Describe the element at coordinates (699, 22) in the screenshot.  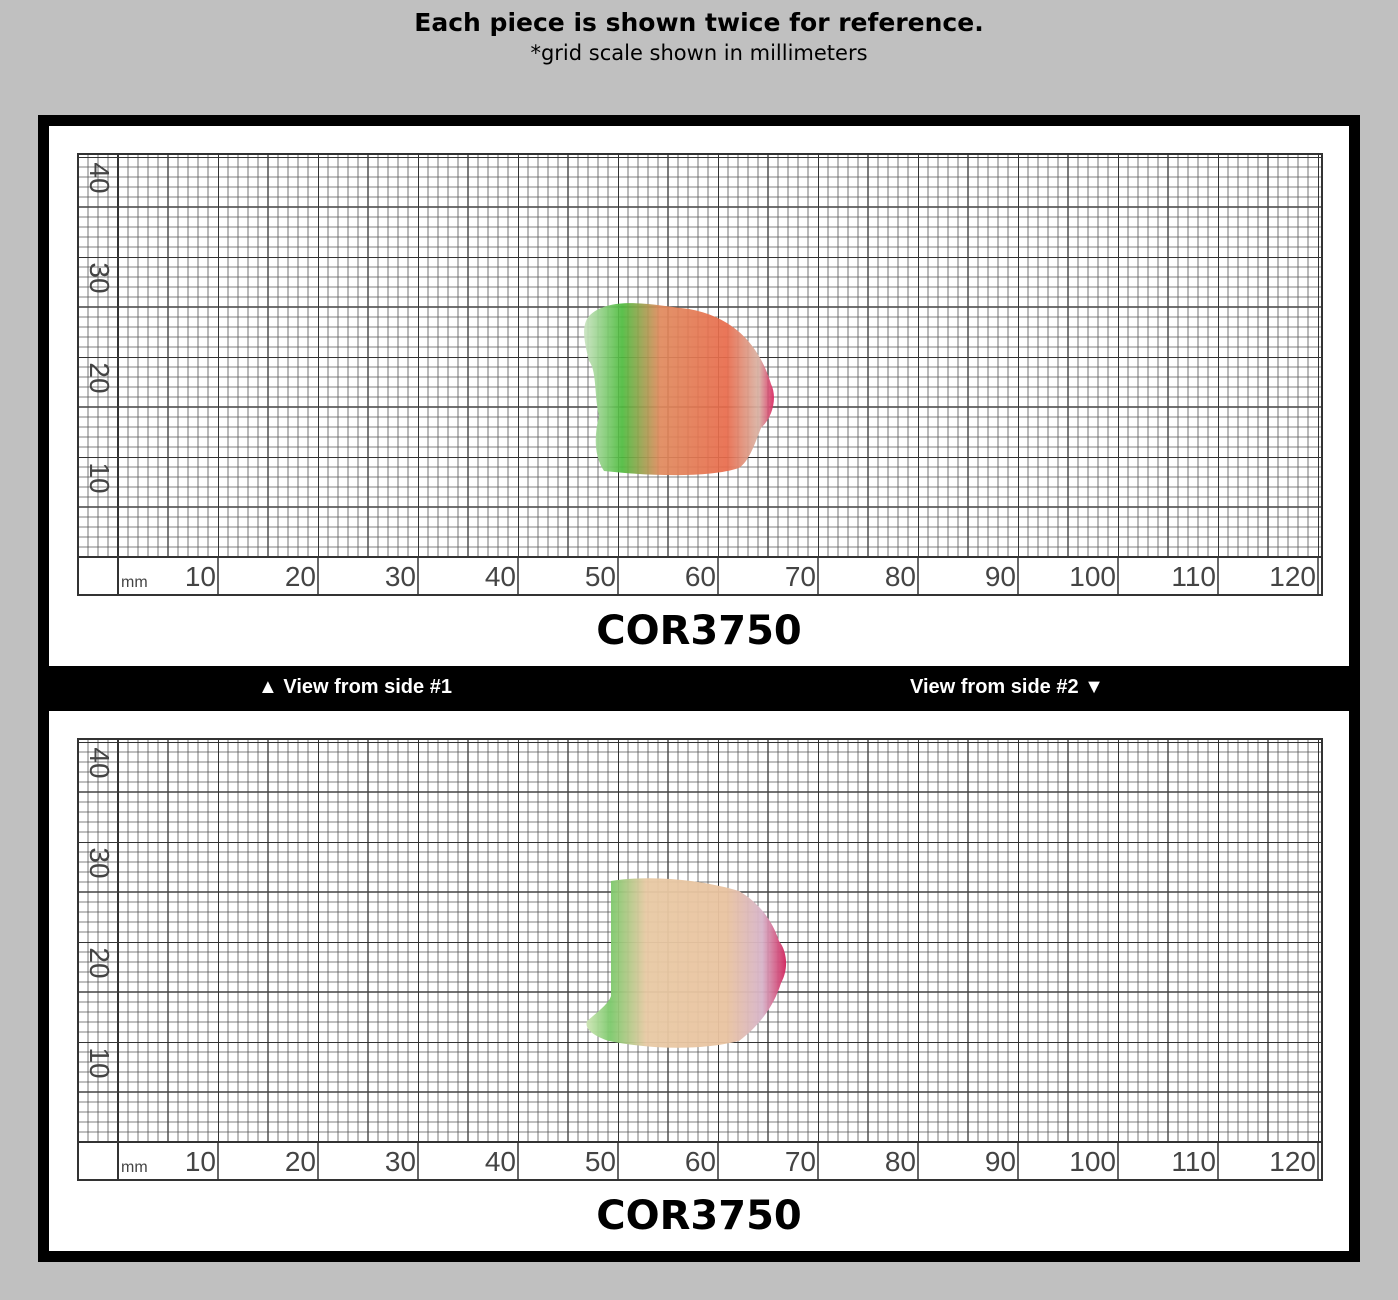
I see `title: Each piece is shown twice for reference.` at that location.